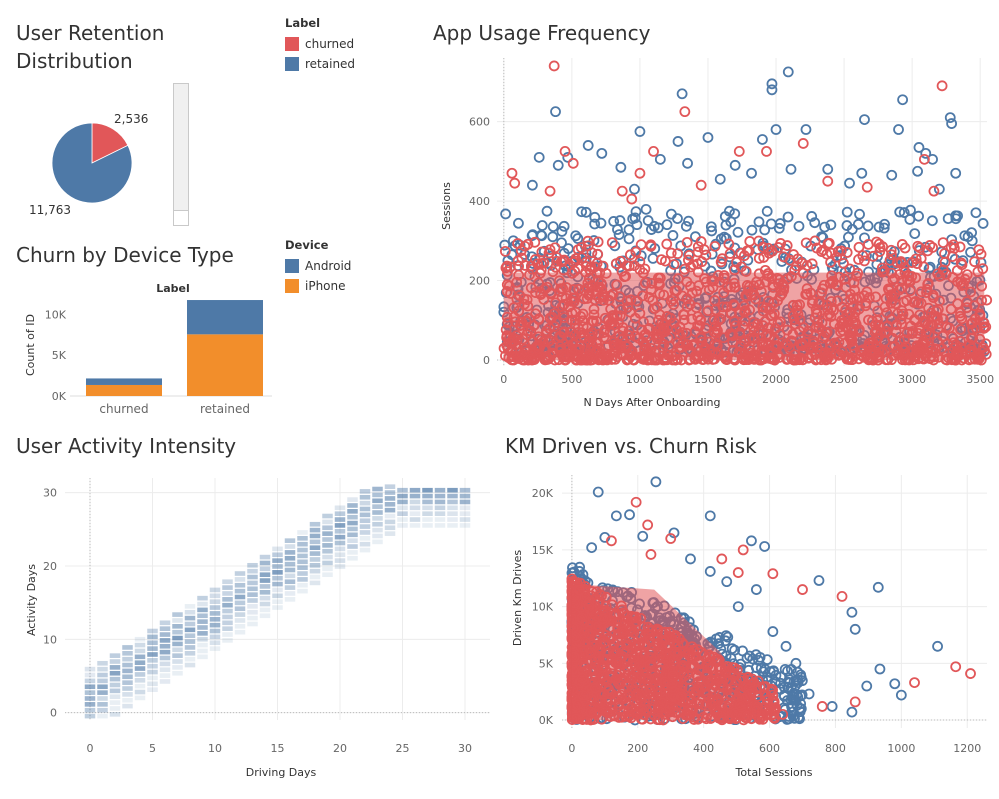 The height and width of the screenshot is (799, 999). What do you see at coordinates (743, 550) in the screenshot?
I see `km-point-churned` at bounding box center [743, 550].